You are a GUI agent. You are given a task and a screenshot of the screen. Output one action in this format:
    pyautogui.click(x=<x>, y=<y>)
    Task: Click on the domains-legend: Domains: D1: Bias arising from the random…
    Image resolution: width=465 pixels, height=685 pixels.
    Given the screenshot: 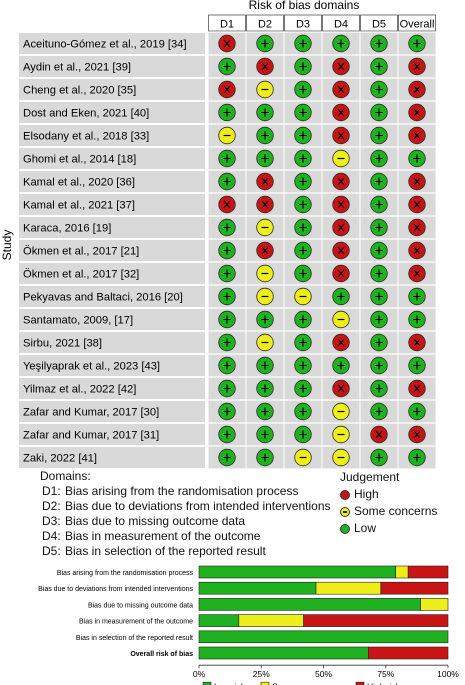 What is the action you would take?
    pyautogui.click(x=185, y=514)
    